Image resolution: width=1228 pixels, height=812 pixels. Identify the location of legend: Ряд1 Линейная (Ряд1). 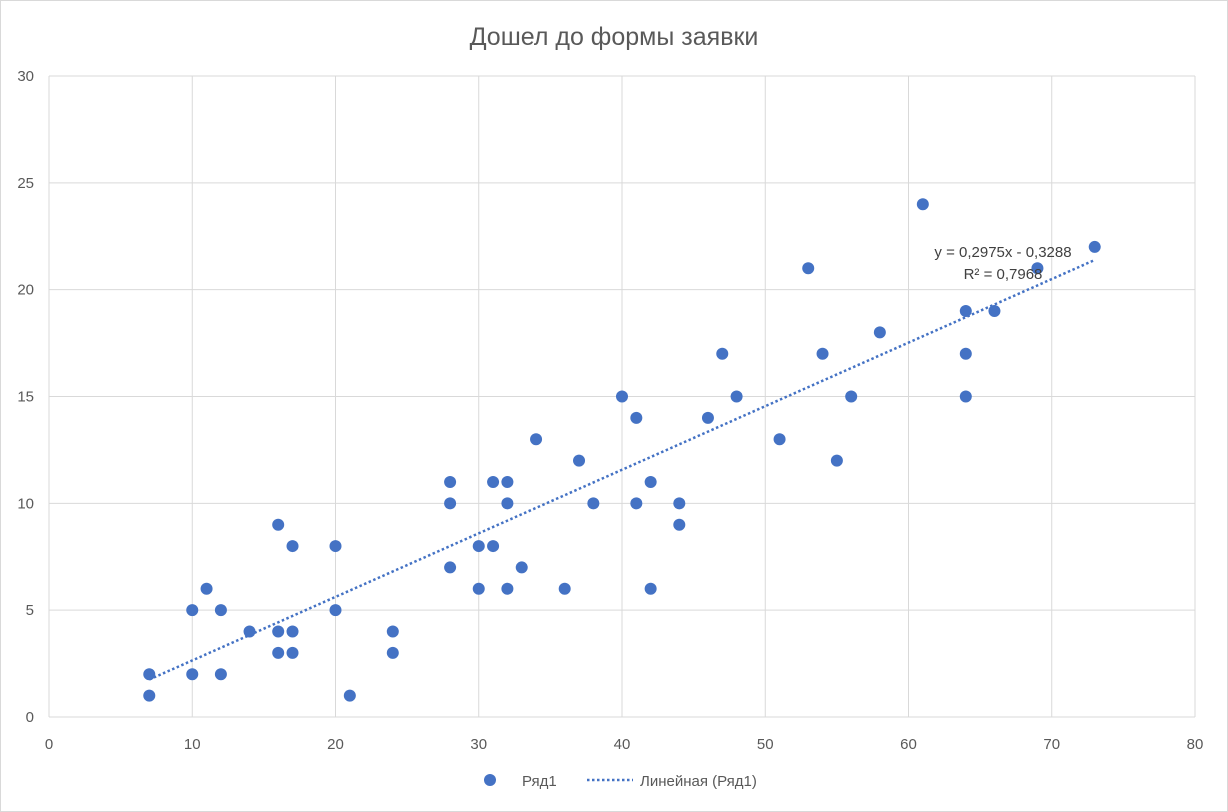
(620, 781).